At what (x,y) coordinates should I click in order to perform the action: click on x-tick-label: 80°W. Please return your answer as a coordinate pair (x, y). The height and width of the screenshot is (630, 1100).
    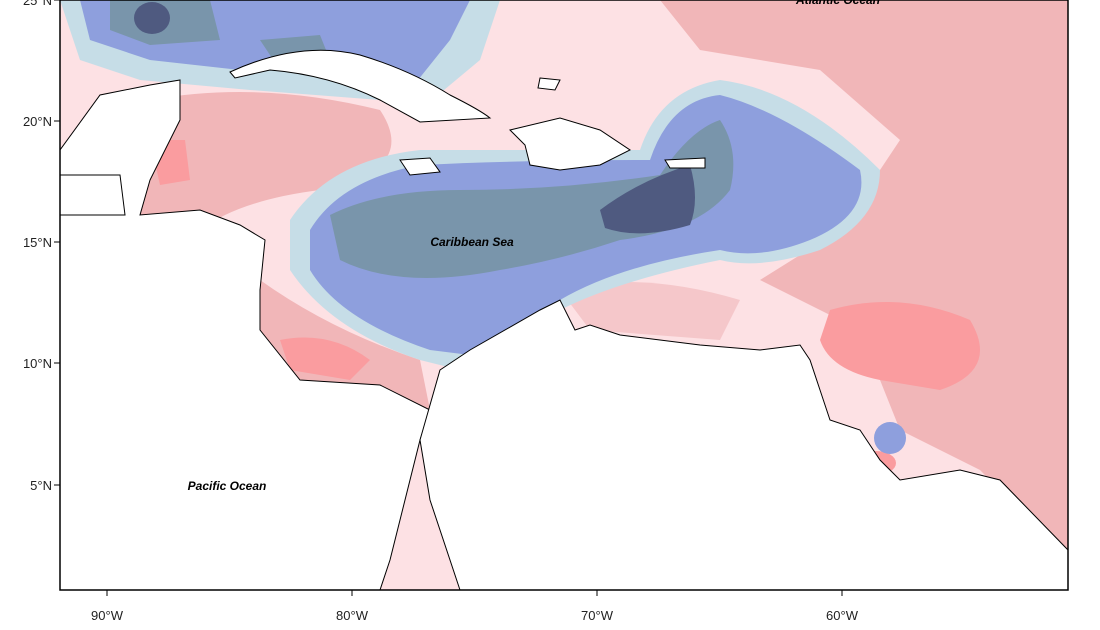
    Looking at the image, I should click on (352, 615).